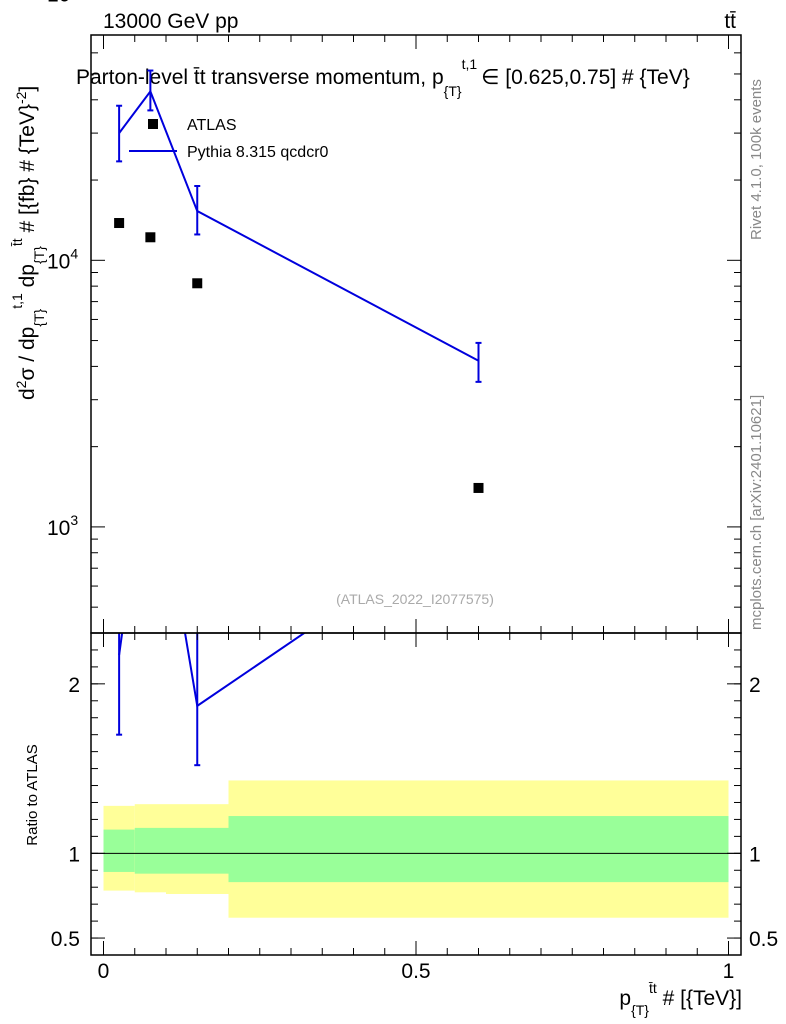  Describe the element at coordinates (65, 939) in the screenshot. I see `ratio-y-tick-label-left-0: 0.5` at that location.